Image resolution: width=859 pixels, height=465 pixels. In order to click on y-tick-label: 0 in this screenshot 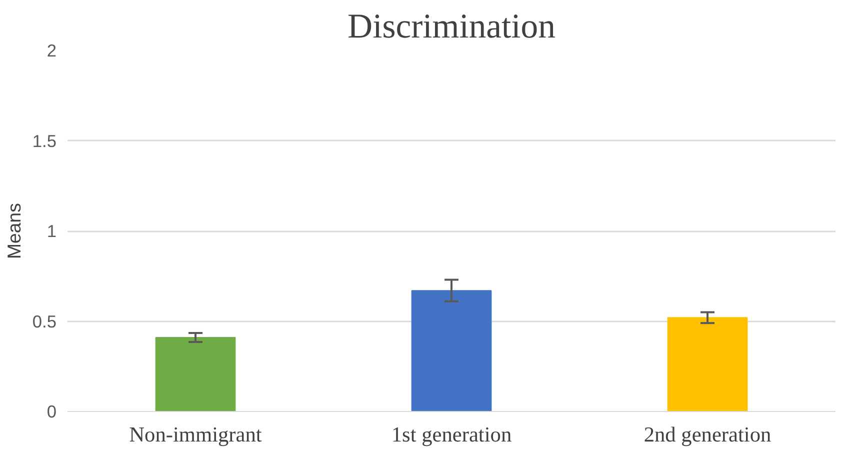, I will do `click(51, 412)`.